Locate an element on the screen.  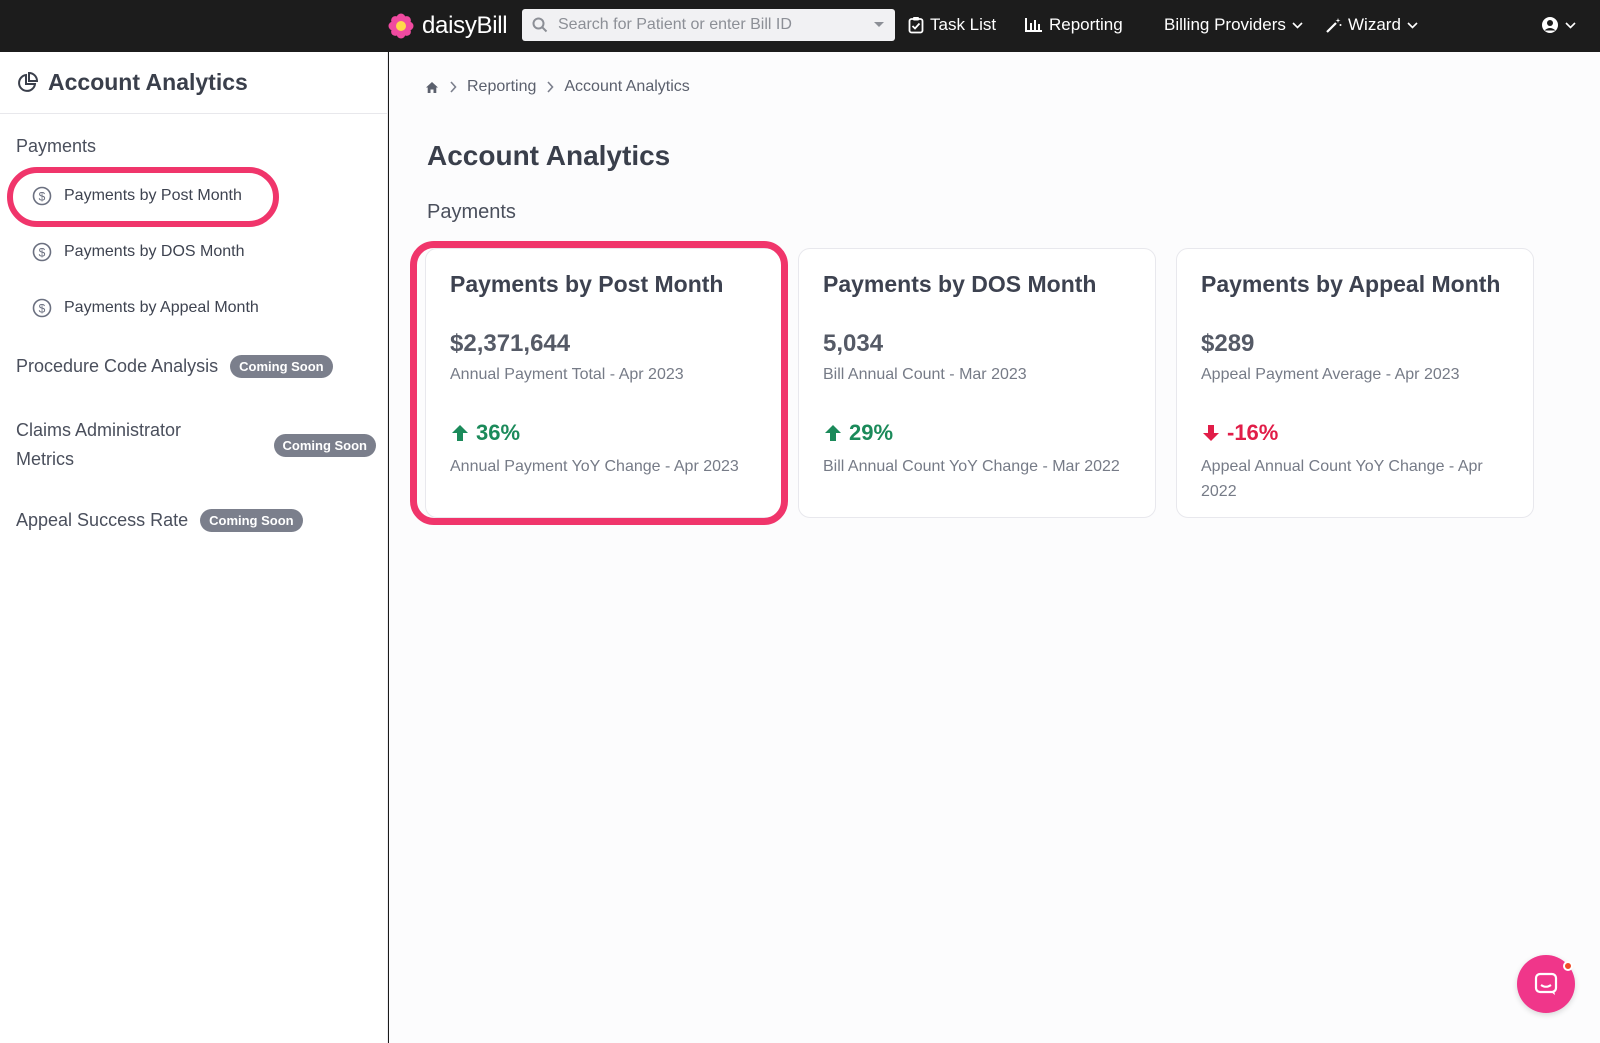
card-title: Payments by Post Month is located at coordinates (587, 284).